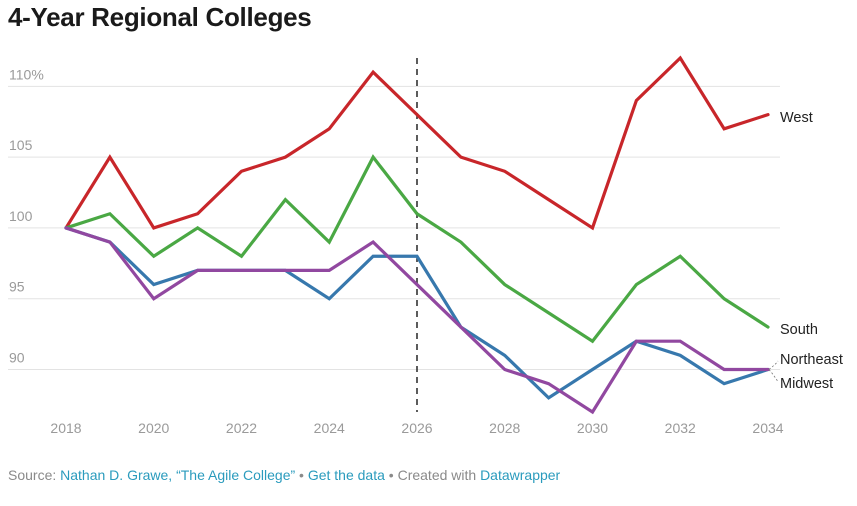  What do you see at coordinates (796, 118) in the screenshot?
I see `series-label-west: West` at bounding box center [796, 118].